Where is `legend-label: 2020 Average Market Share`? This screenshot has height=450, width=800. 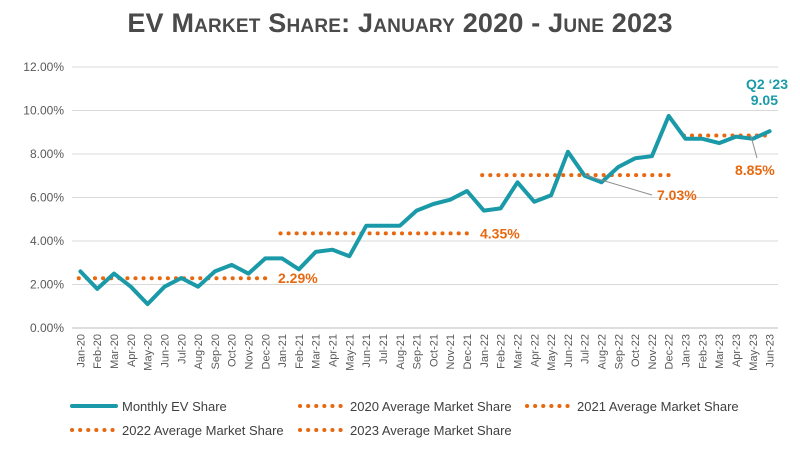
legend-label: 2020 Average Market Share is located at coordinates (431, 406).